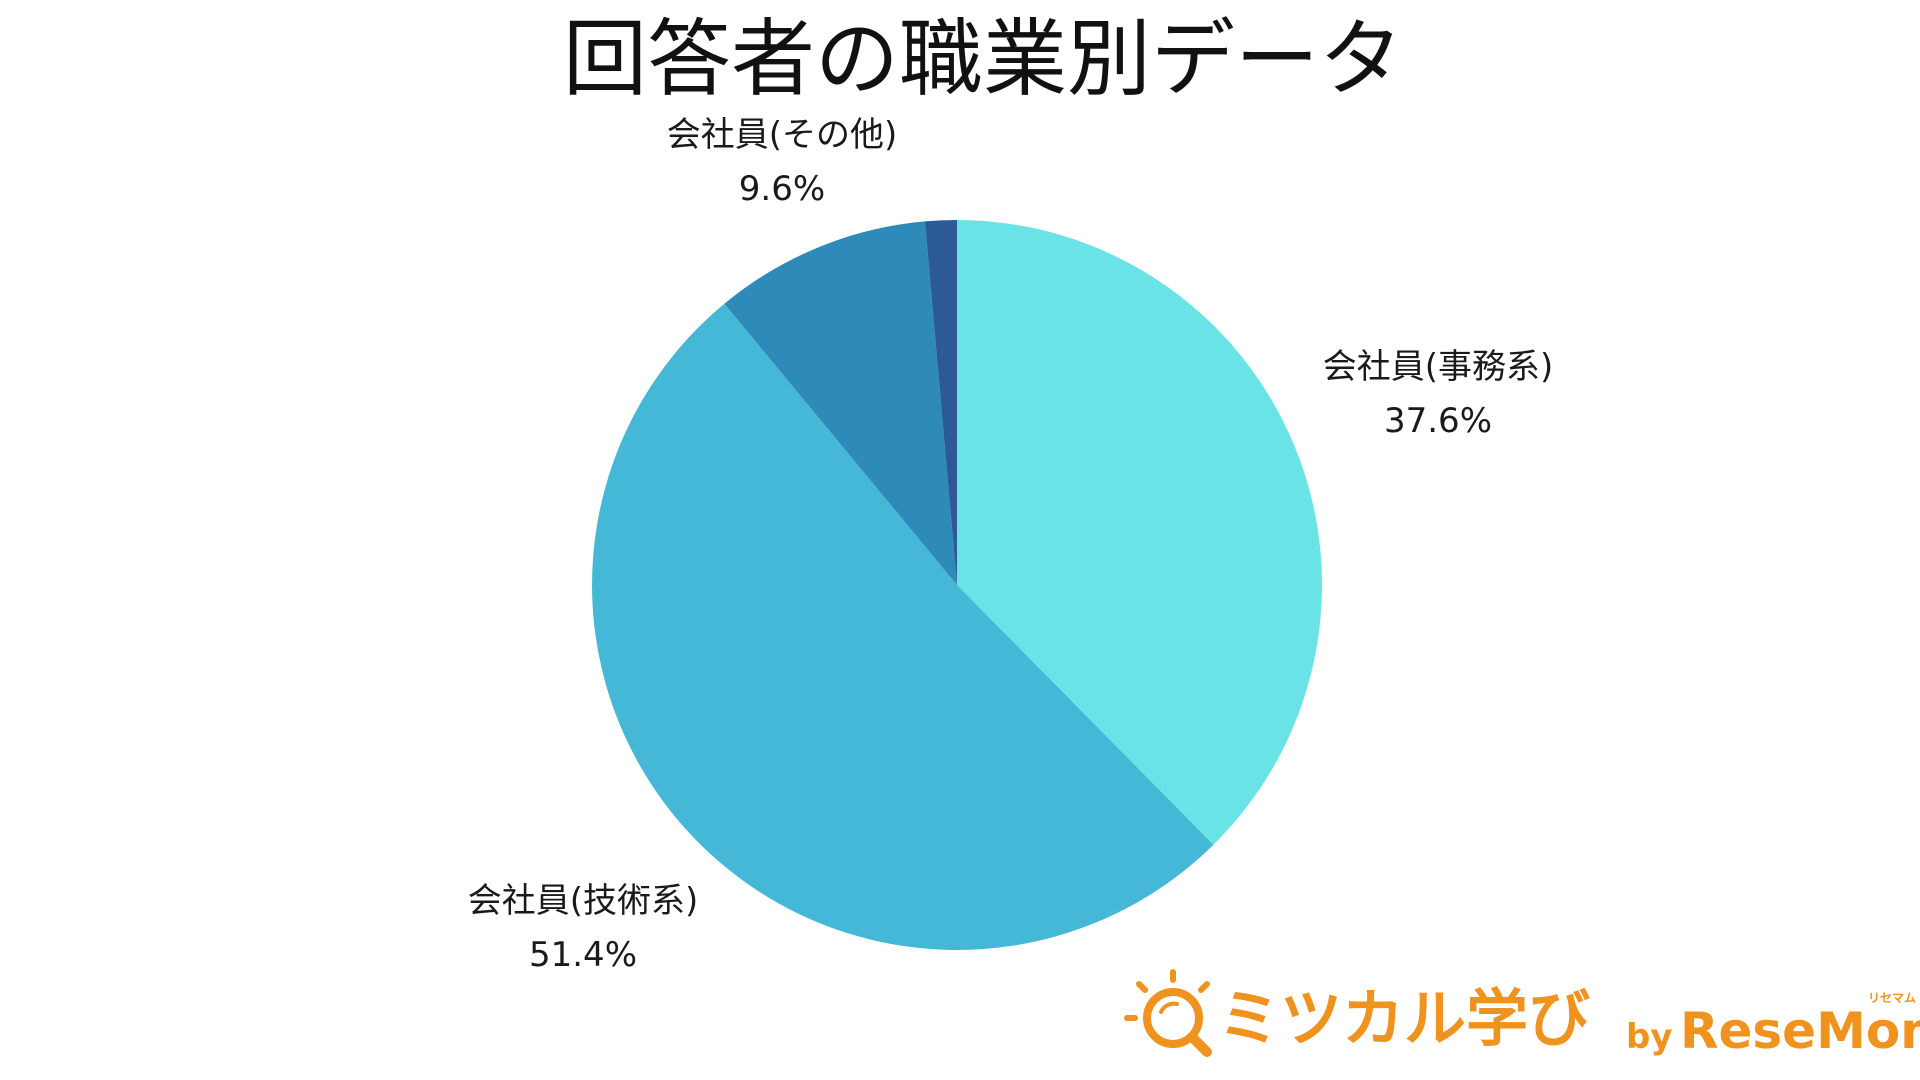 This screenshot has height=1080, width=1920. What do you see at coordinates (1800, 1031) in the screenshot?
I see `partner-name: ReseMom` at bounding box center [1800, 1031].